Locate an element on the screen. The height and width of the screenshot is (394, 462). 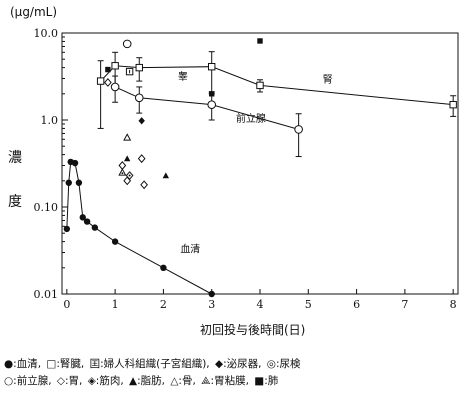
legend-item-kidney: □:腎臓, is located at coordinates (65, 364).